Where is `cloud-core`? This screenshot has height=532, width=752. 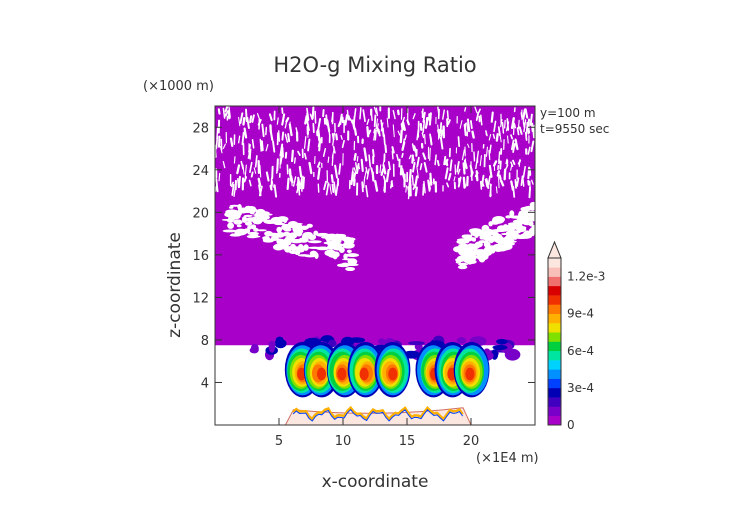 cloud-core is located at coordinates (393, 374).